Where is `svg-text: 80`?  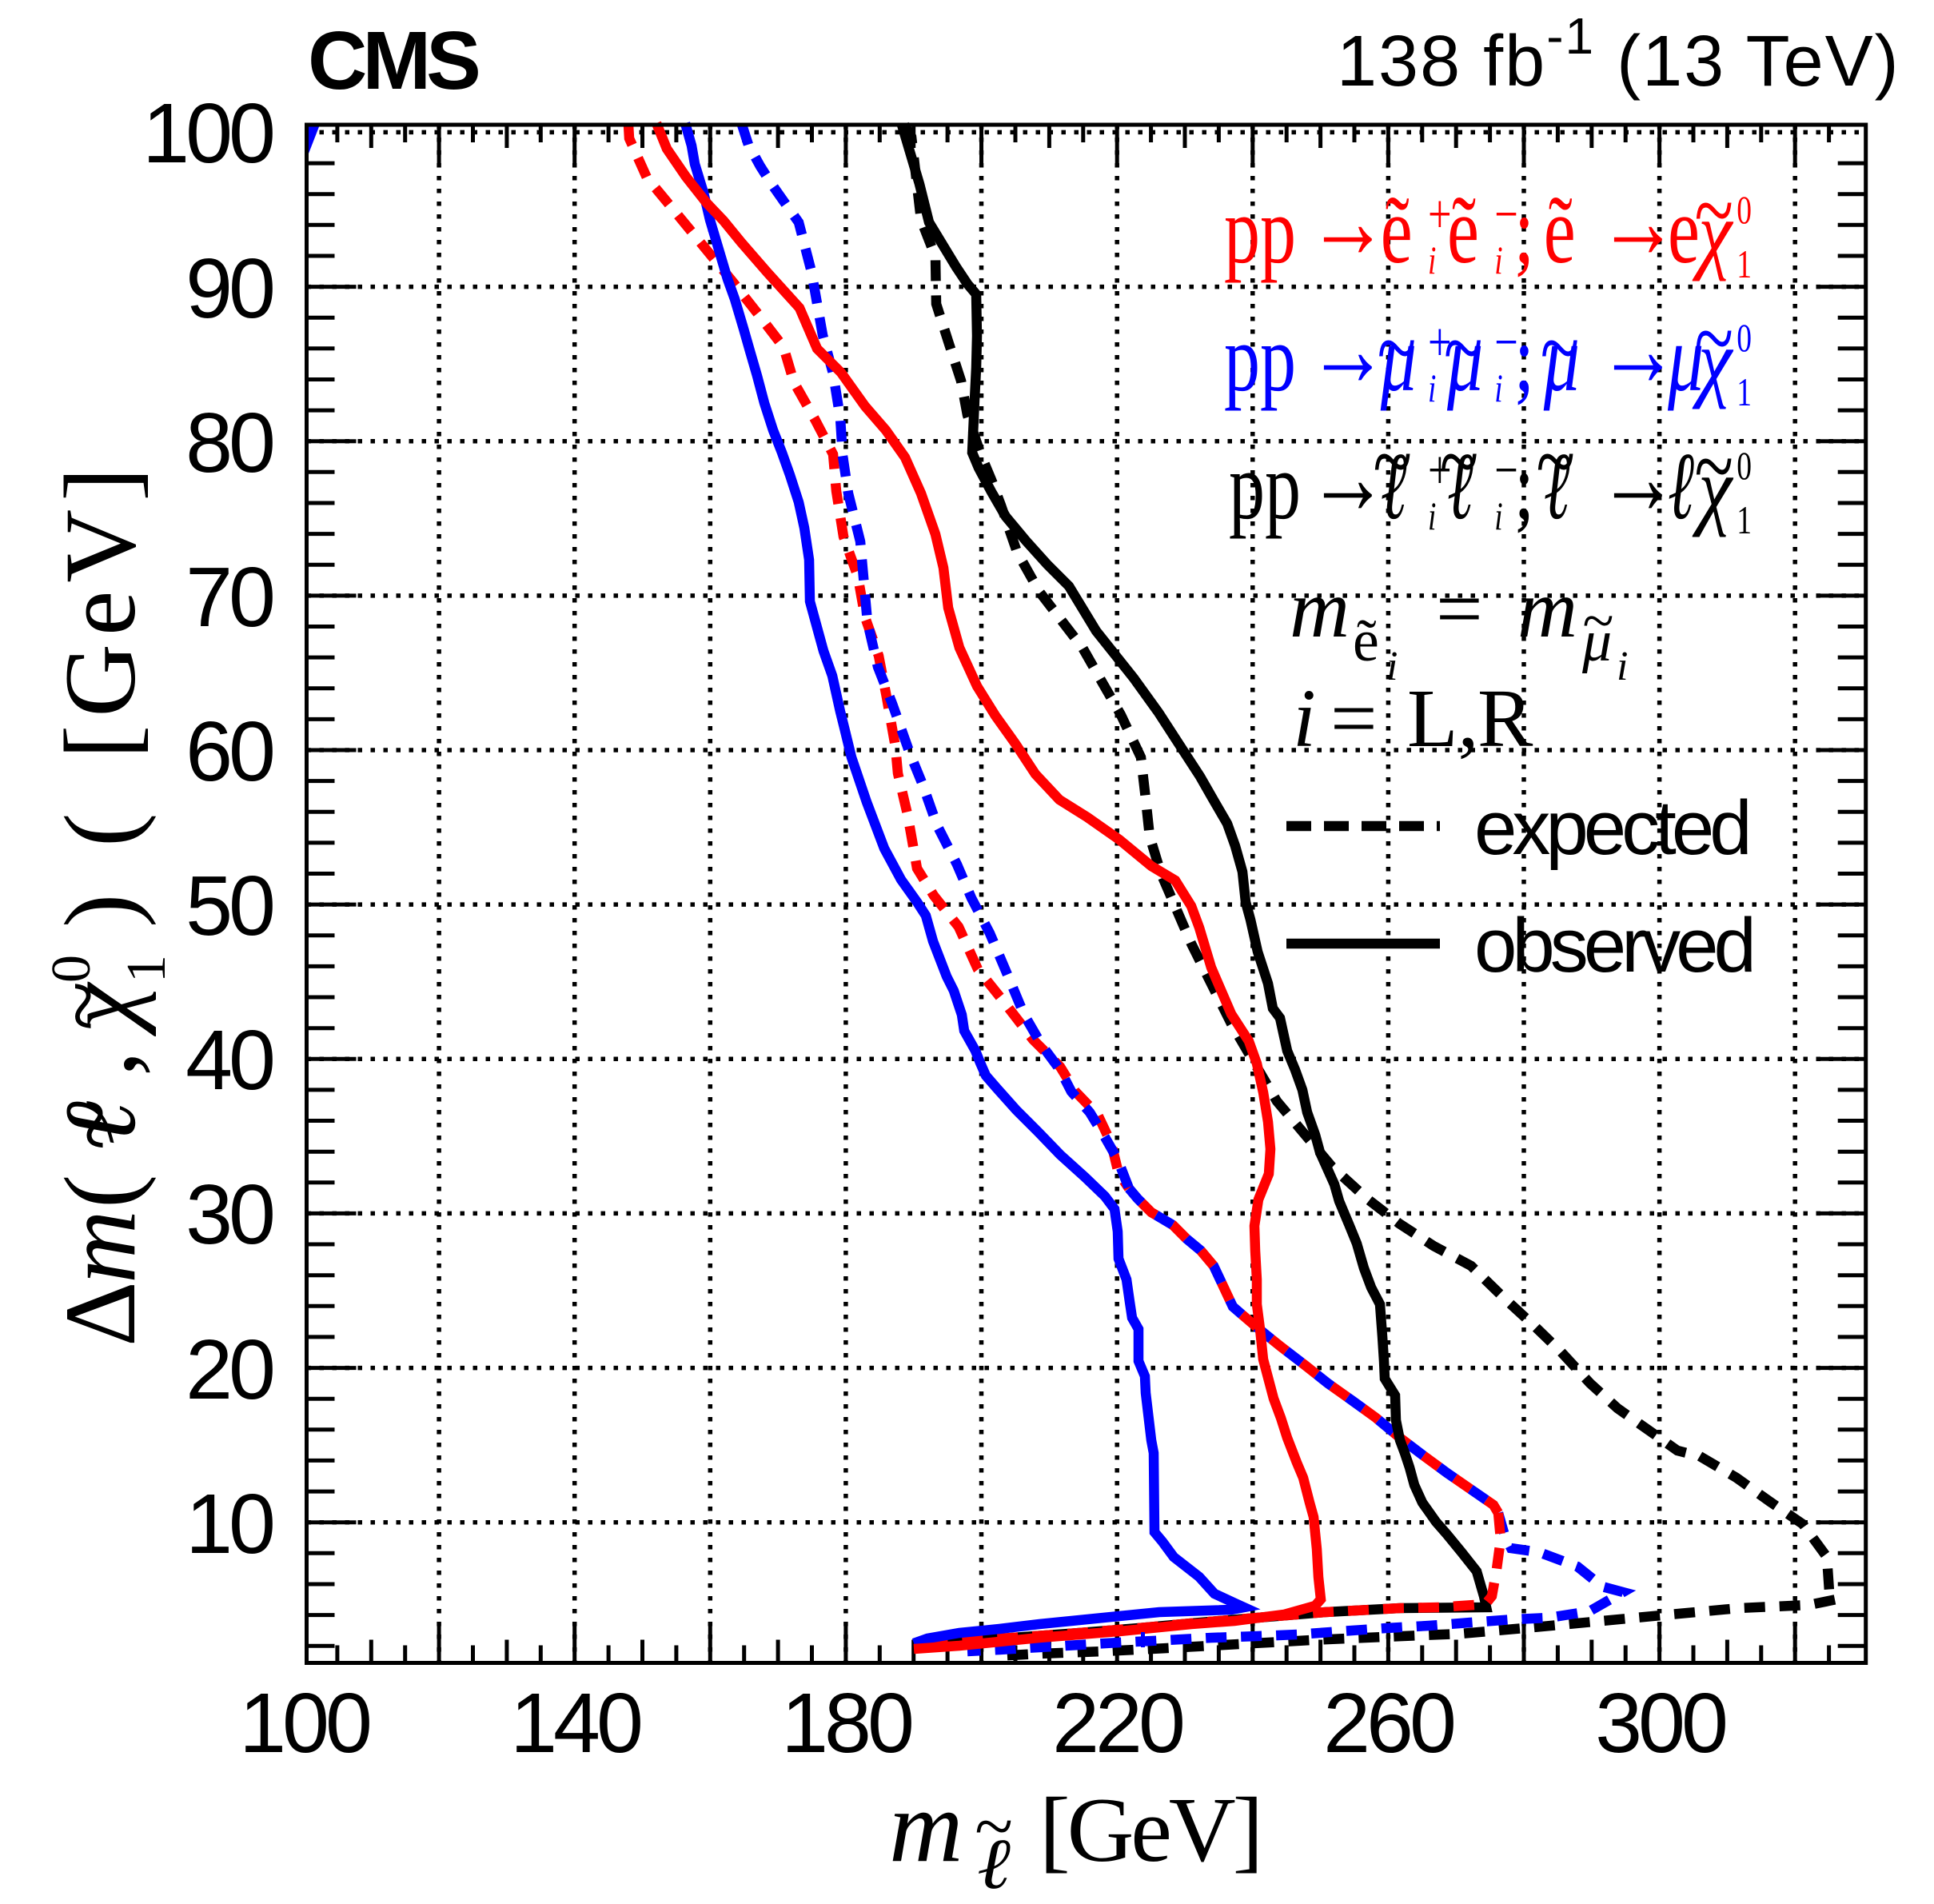
svg-text: 80 is located at coordinates (229, 443).